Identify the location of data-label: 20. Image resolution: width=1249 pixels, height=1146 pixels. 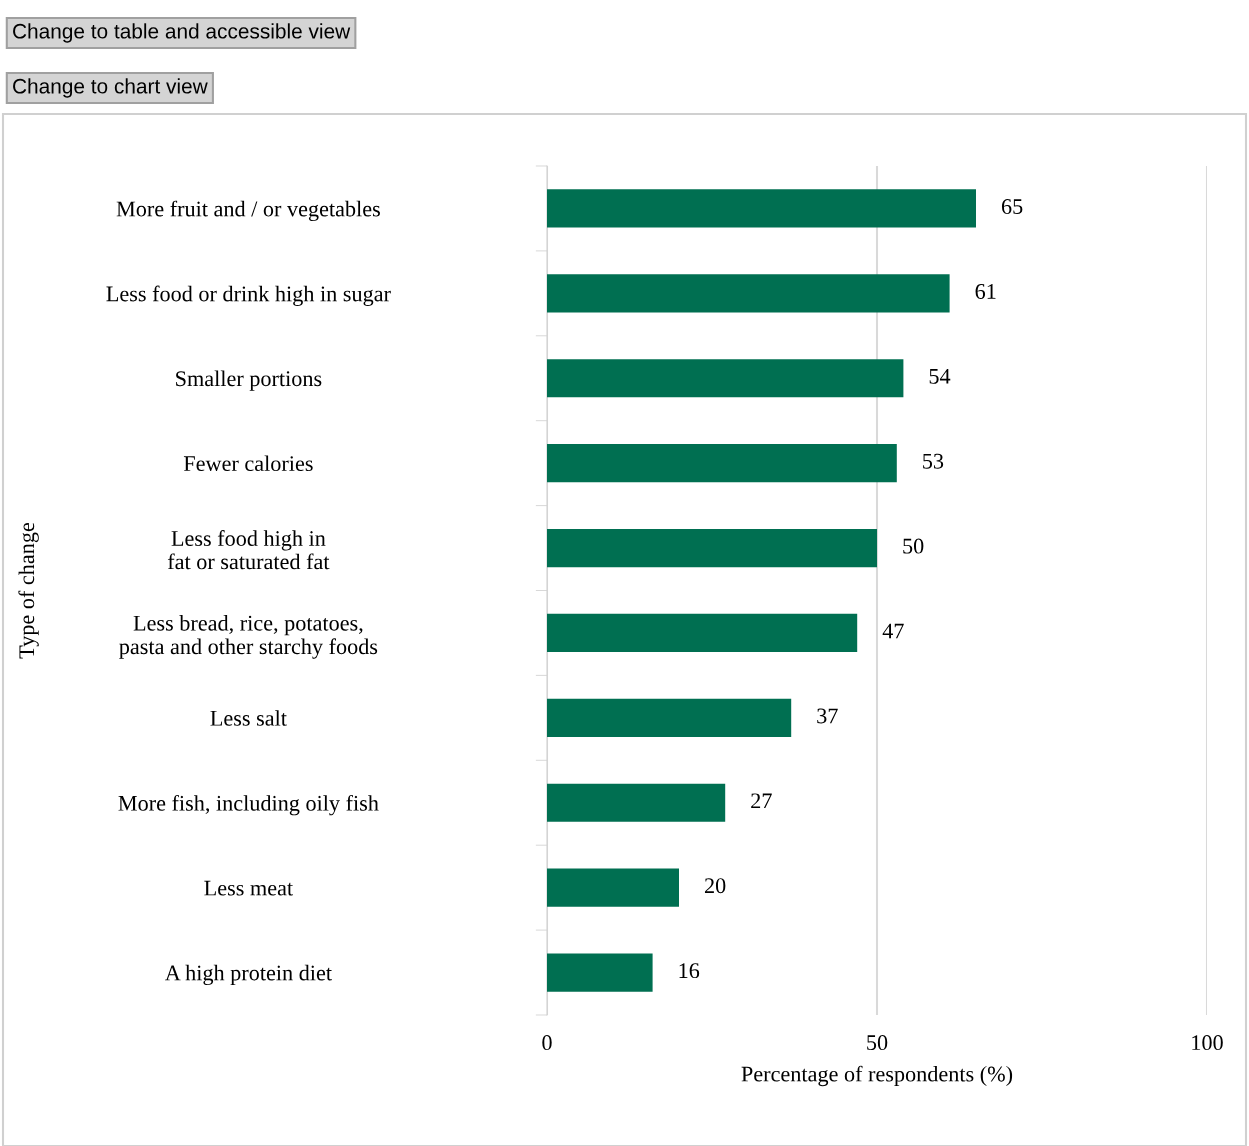
(715, 886).